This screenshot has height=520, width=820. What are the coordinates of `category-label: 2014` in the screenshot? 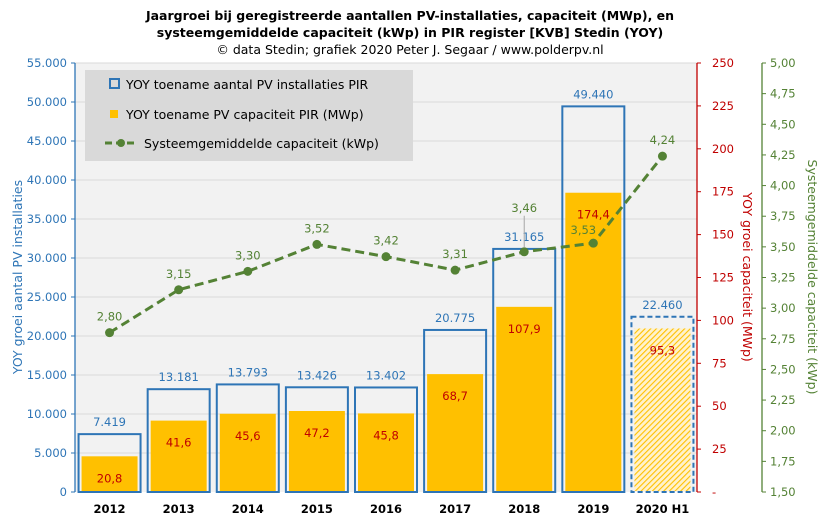 It's located at (248, 509).